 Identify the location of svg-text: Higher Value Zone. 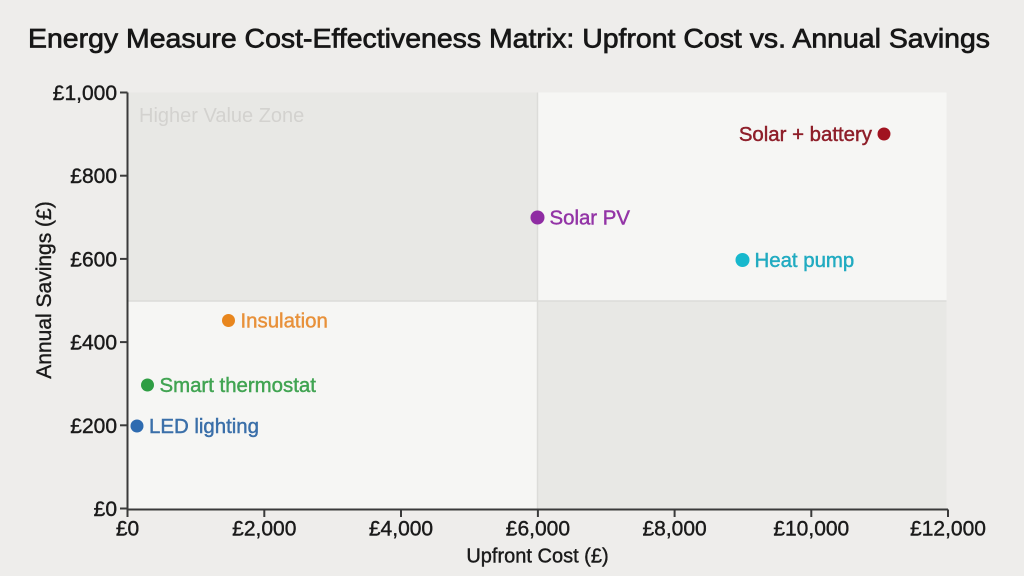
(221, 116).